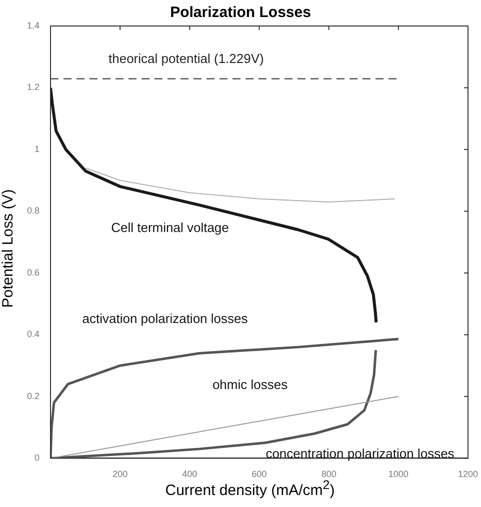 This screenshot has width=481, height=507. I want to click on y-tick-label: 1, so click(37, 149).